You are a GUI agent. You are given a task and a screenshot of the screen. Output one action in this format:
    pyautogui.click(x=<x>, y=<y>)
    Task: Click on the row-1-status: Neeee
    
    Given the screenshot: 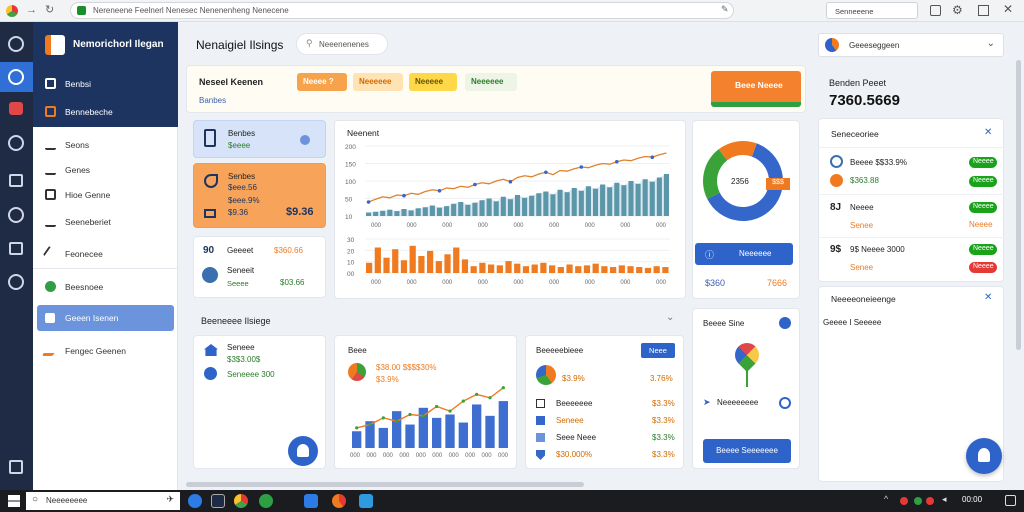 What is the action you would take?
    pyautogui.click(x=983, y=181)
    